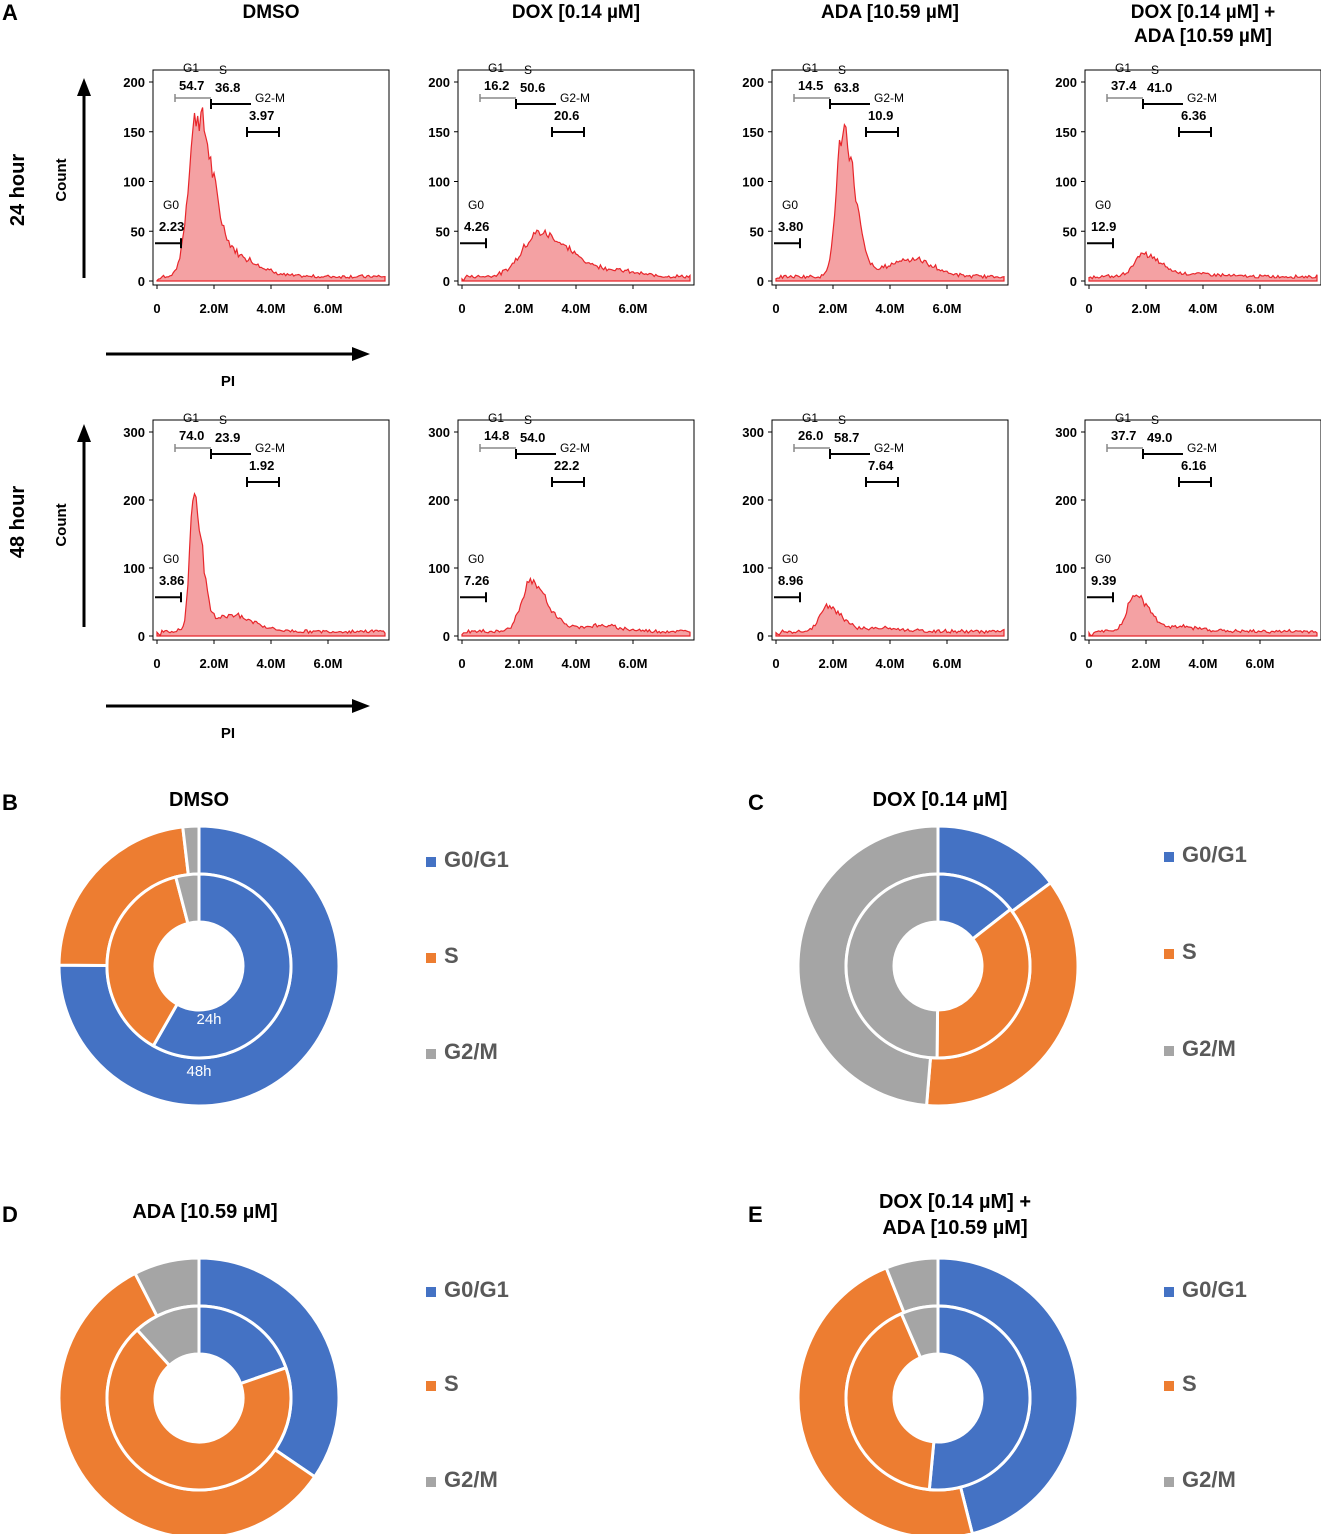  Describe the element at coordinates (431, 1292) in the screenshot. I see `legend-swatch-g0g1` at that location.